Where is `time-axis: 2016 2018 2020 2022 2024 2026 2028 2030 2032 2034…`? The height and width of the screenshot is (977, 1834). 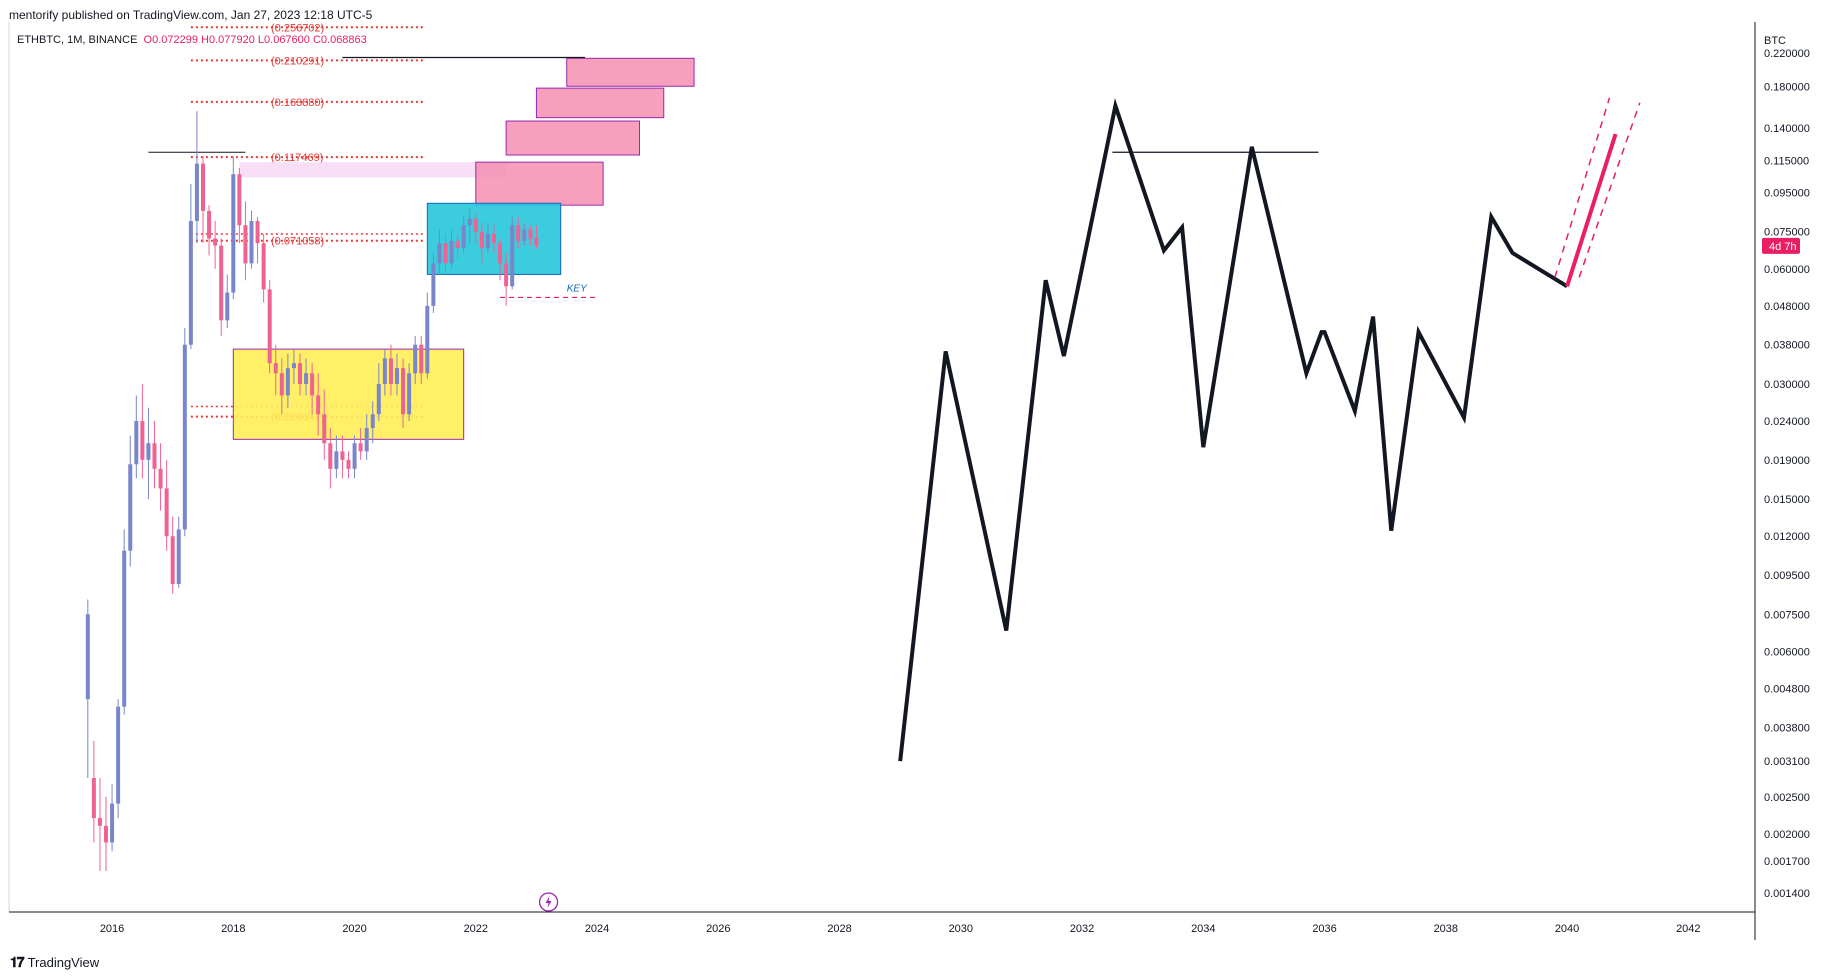
time-axis: 2016 2018 2020 2022 2024 2026 2028 2030 2032 2034… is located at coordinates (900, 913).